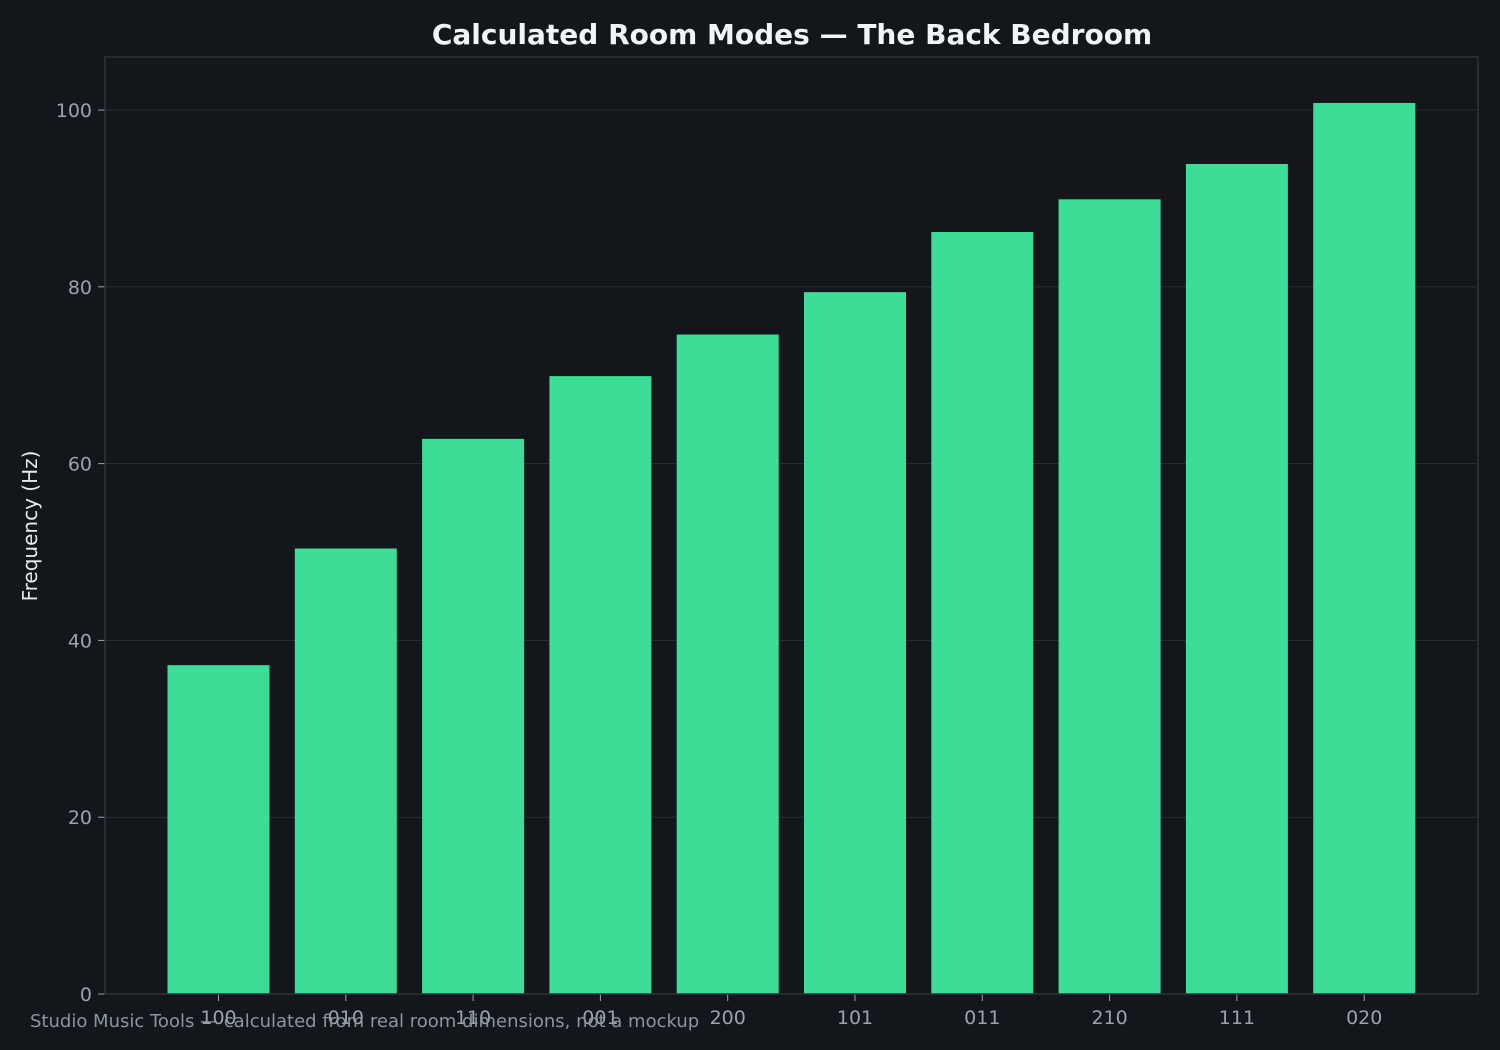 The height and width of the screenshot is (1050, 1500). What do you see at coordinates (600, 1018) in the screenshot?
I see `x-tick-label: 001` at bounding box center [600, 1018].